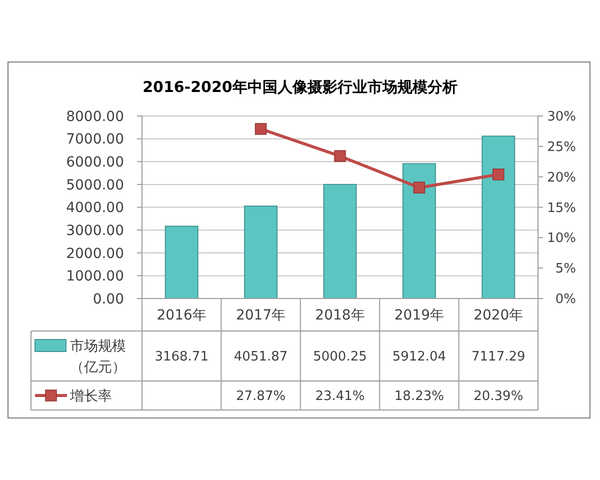 This screenshot has height=480, width=600. Describe the element at coordinates (561, 117) in the screenshot. I see `y2-tick-label: 30%` at that location.